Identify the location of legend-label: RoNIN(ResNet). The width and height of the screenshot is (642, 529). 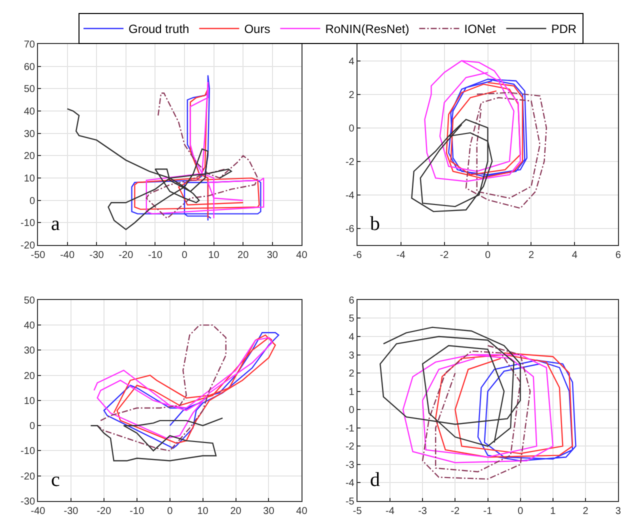
(367, 29).